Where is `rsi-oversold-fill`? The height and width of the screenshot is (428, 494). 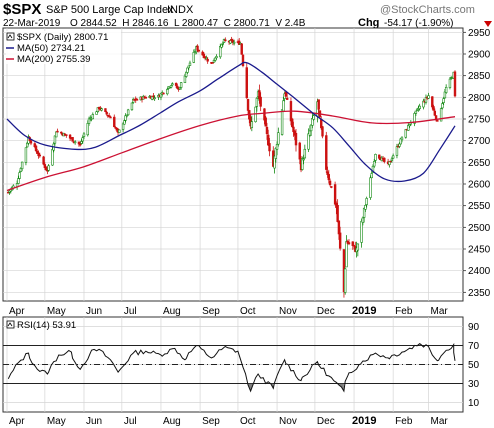
rsi-oversold-fill is located at coordinates (251, 387).